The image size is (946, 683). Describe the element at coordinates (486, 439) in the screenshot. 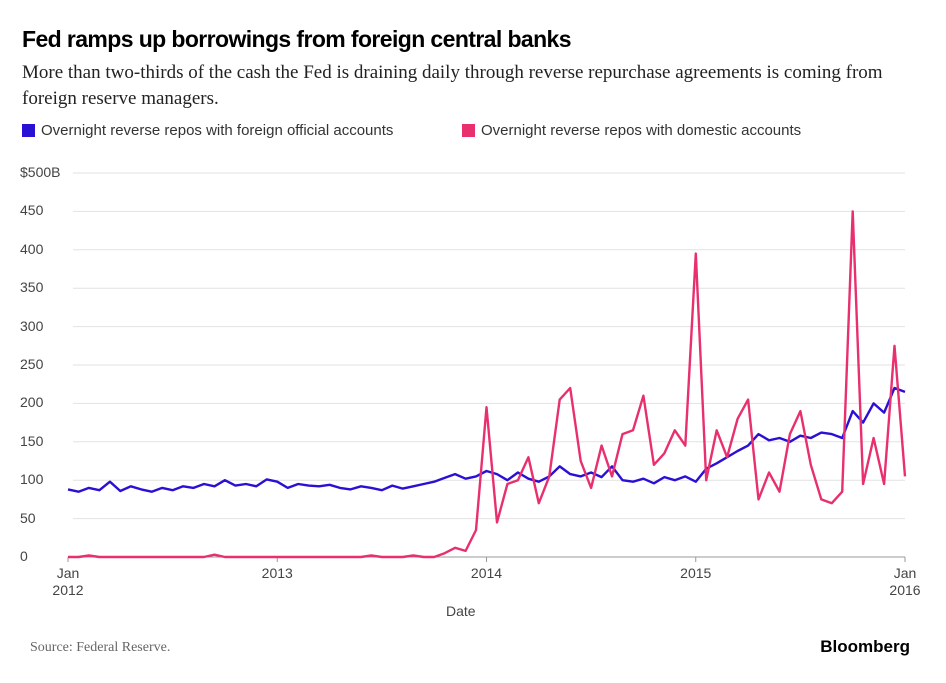

I see `series-line` at that location.